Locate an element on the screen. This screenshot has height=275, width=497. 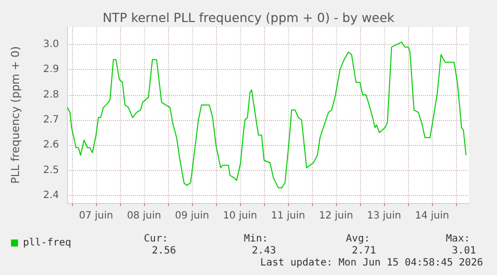
legend-label: pll-freq is located at coordinates (47, 243).